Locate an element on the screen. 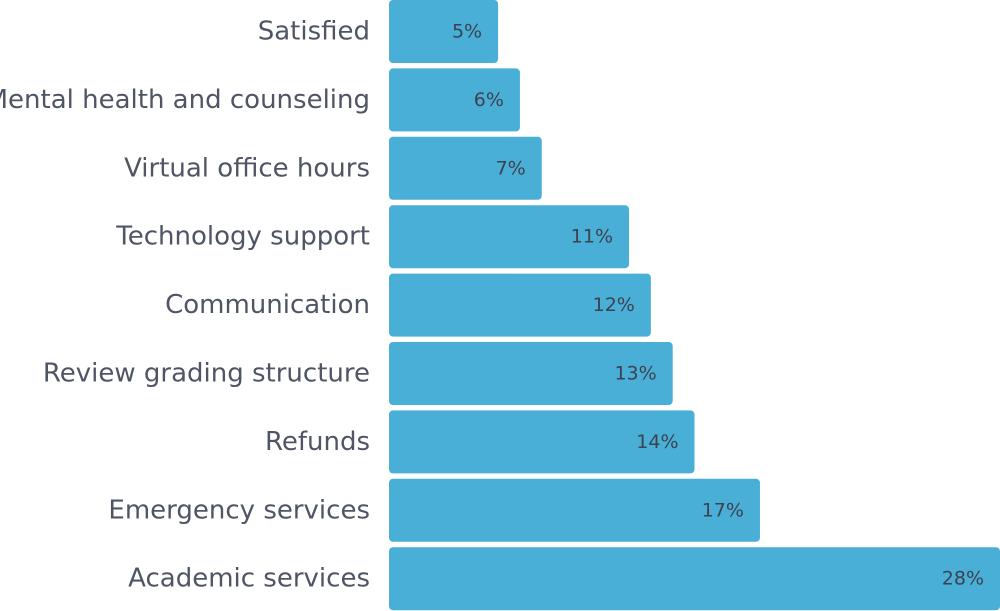 The image size is (1000, 611). category-label: Emergency services is located at coordinates (239, 510).